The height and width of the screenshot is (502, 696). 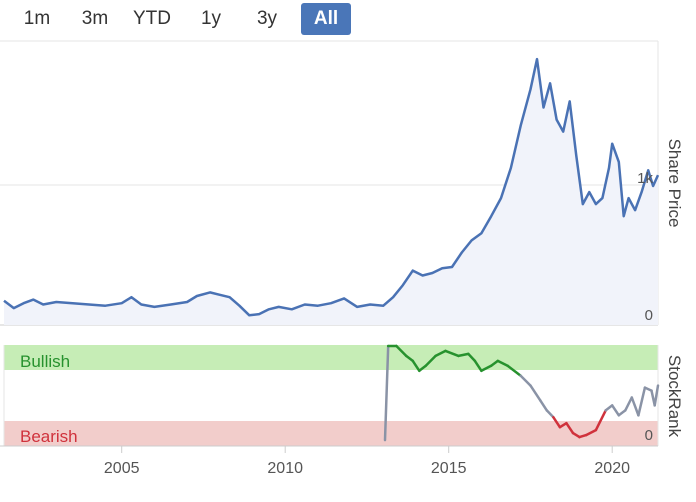 I want to click on range-ytd-button: YTD, so click(x=152, y=18).